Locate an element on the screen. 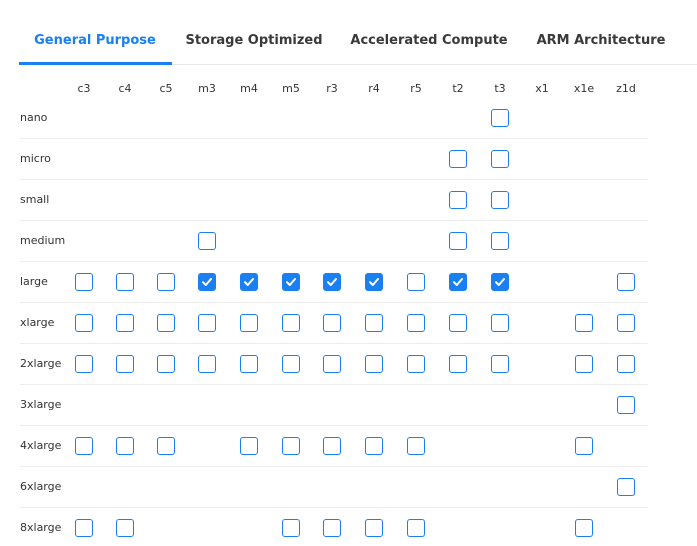  checkbox-m3-large is located at coordinates (207, 282).